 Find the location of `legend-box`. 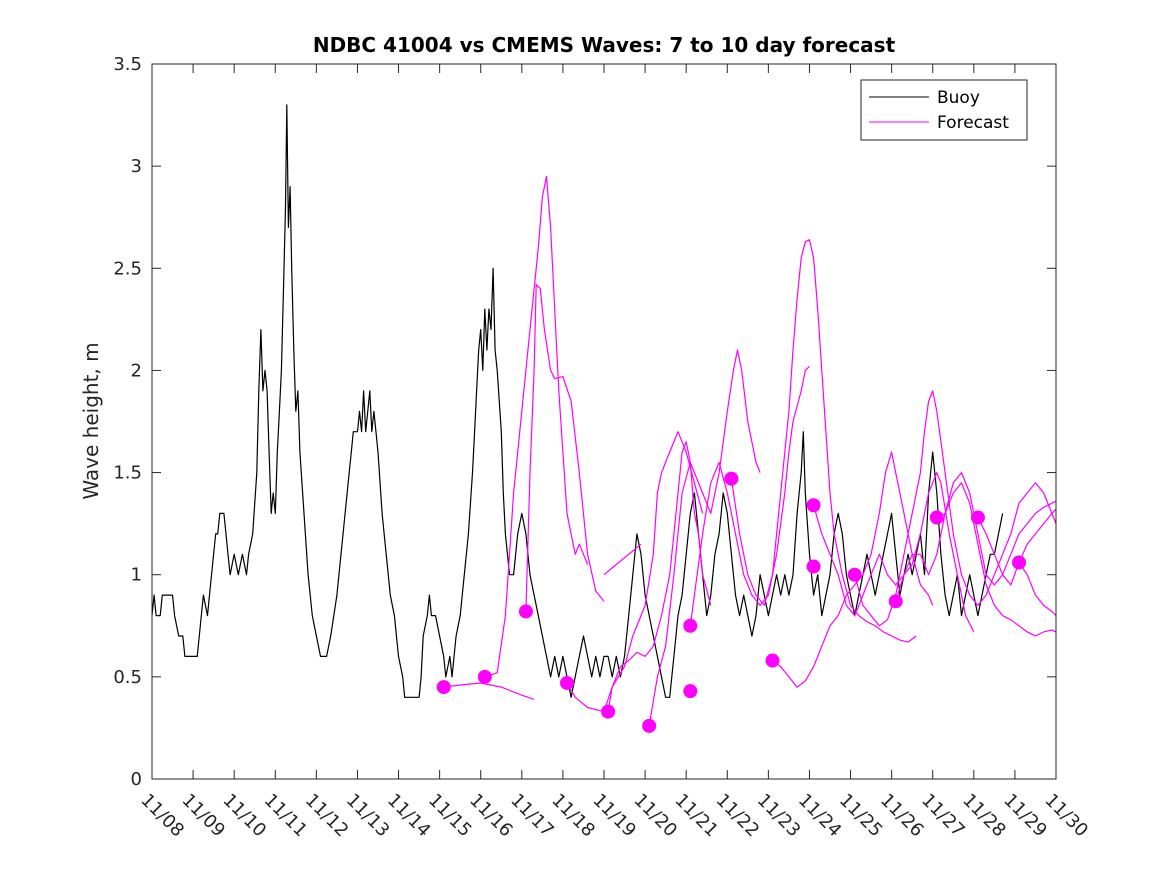

legend-box is located at coordinates (944, 110).